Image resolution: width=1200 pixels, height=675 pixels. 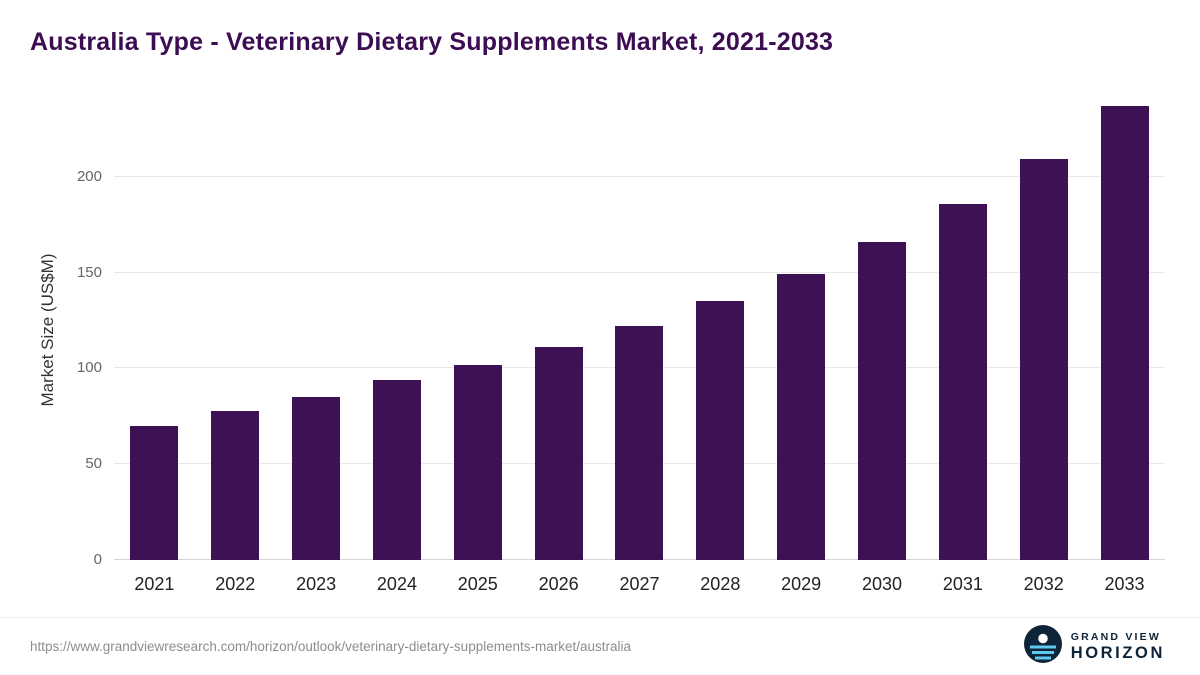 What do you see at coordinates (477, 330) in the screenshot?
I see `bar-slot-2025` at bounding box center [477, 330].